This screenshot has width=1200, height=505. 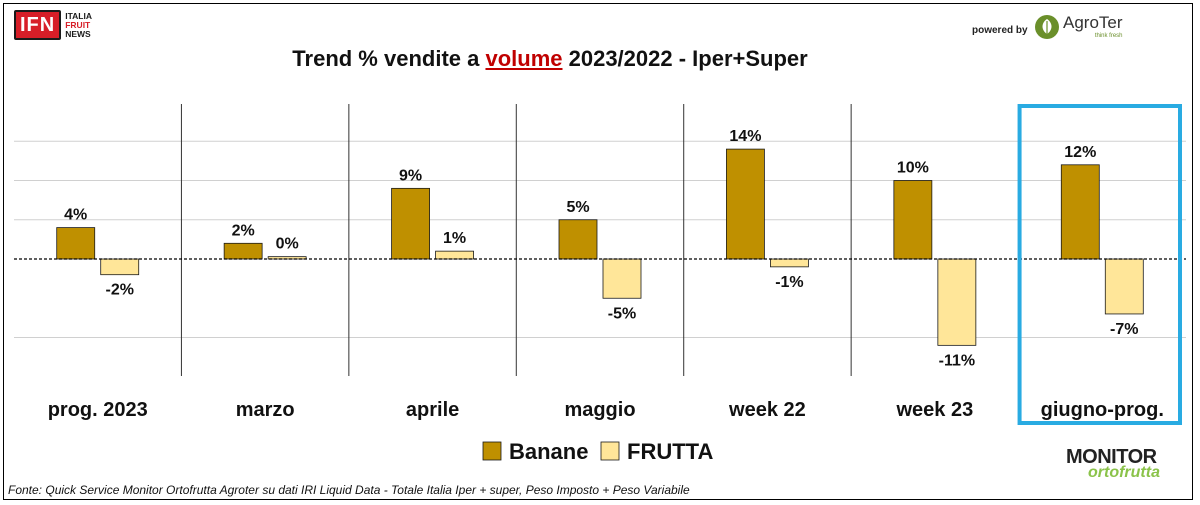 I want to click on category-label: prog. 2023, so click(x=98, y=410).